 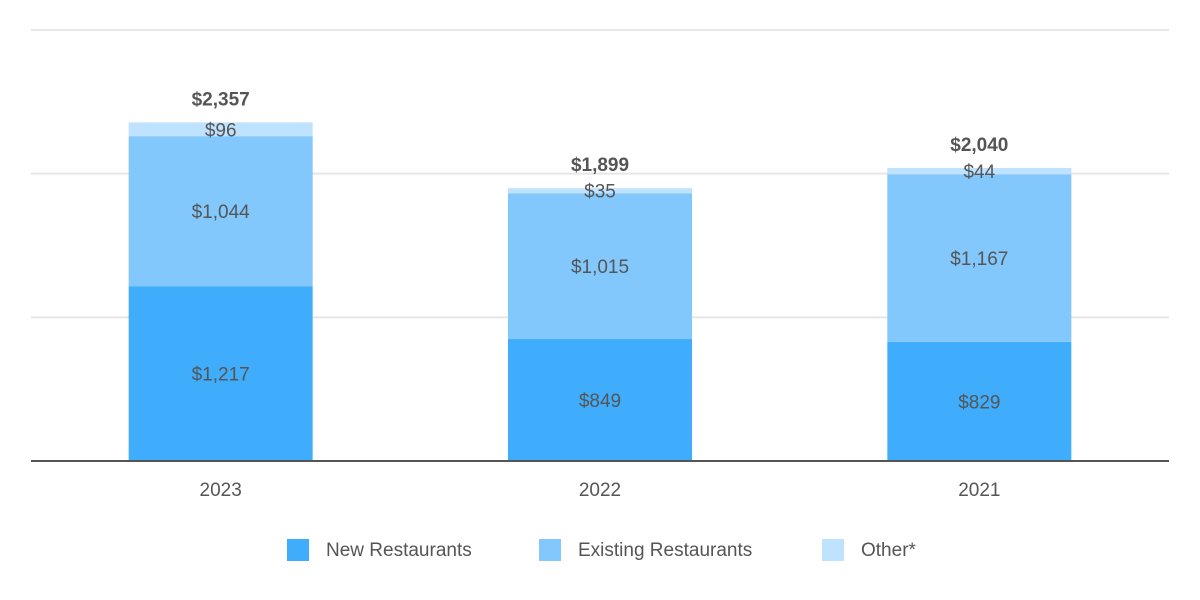 I want to click on value-label: $1,044, so click(x=221, y=212).